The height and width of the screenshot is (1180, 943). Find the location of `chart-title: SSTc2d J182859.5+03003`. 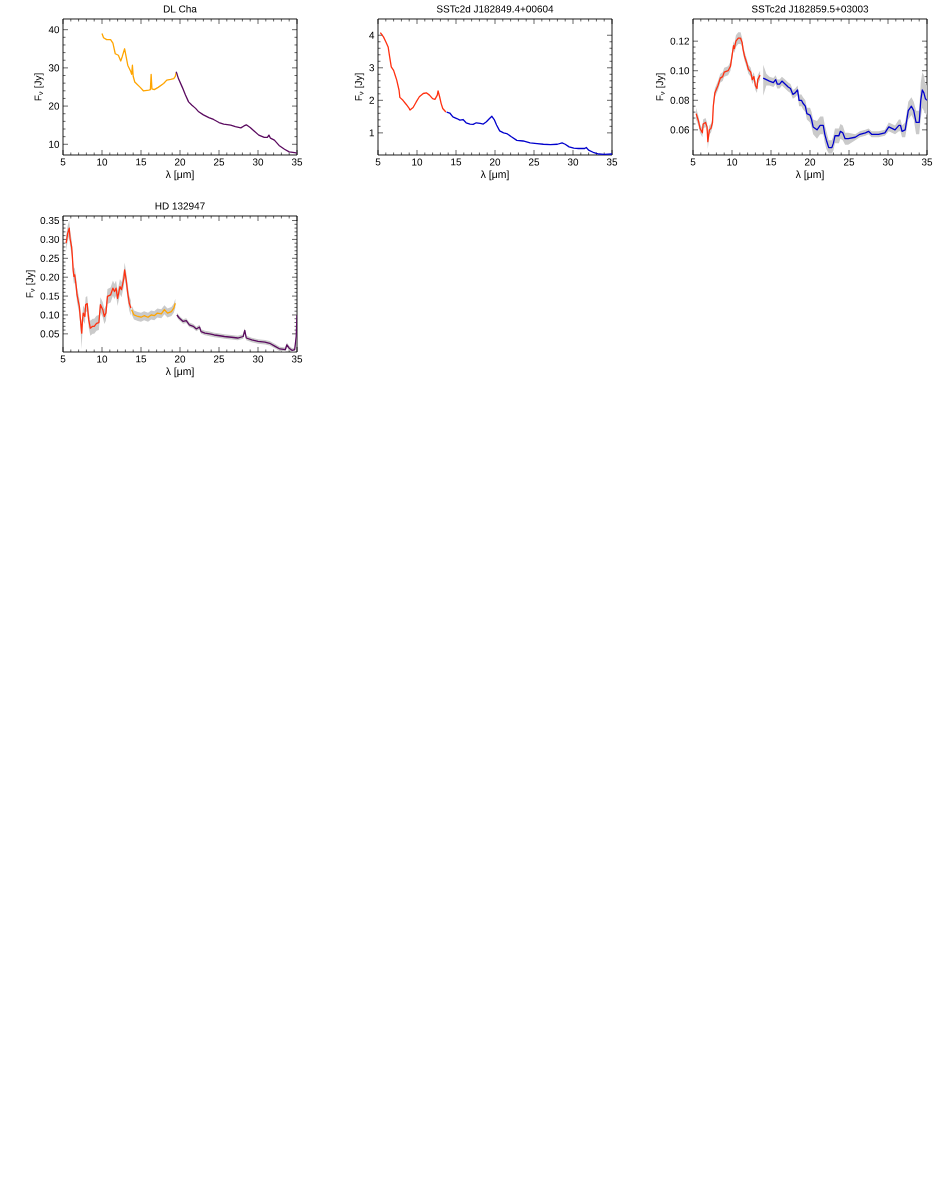

chart-title: SSTc2d J182859.5+03003 is located at coordinates (810, 9).